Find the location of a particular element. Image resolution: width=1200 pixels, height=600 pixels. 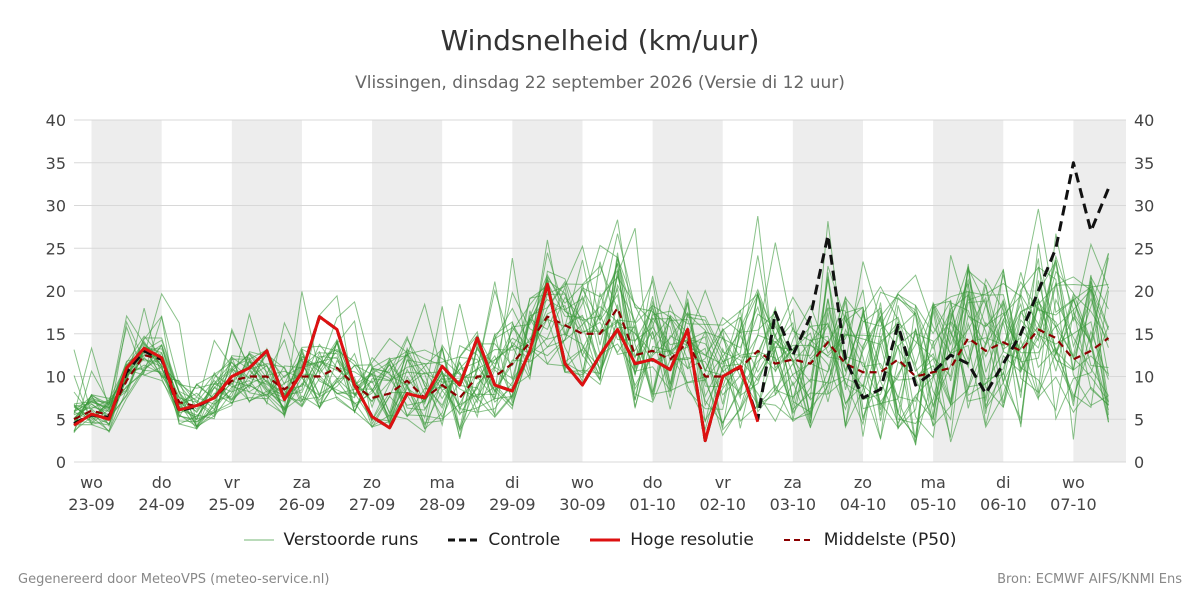

x-tick-date: 01-10 is located at coordinates (652, 504).